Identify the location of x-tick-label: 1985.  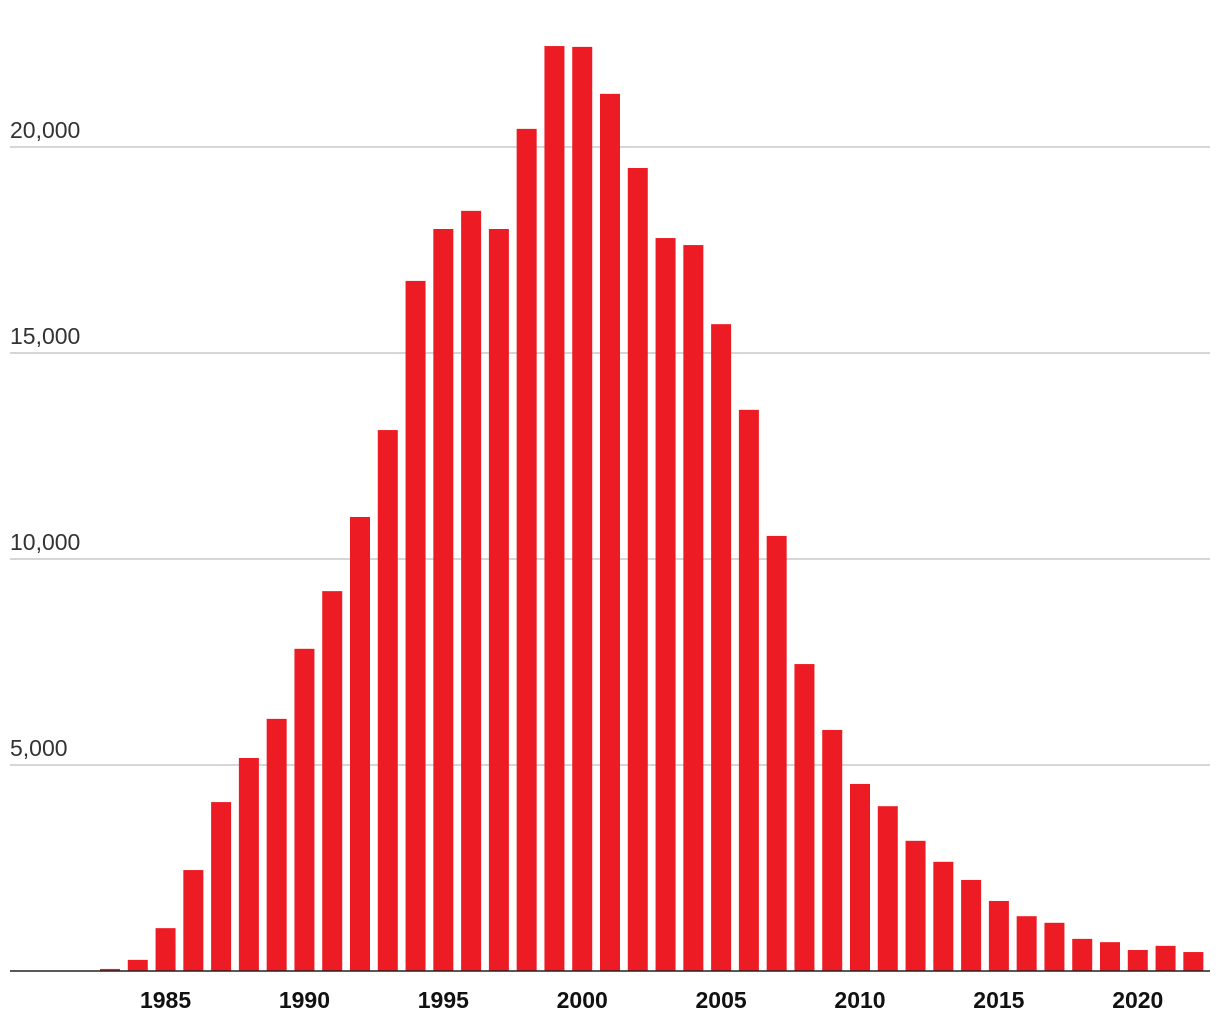
(165, 1000).